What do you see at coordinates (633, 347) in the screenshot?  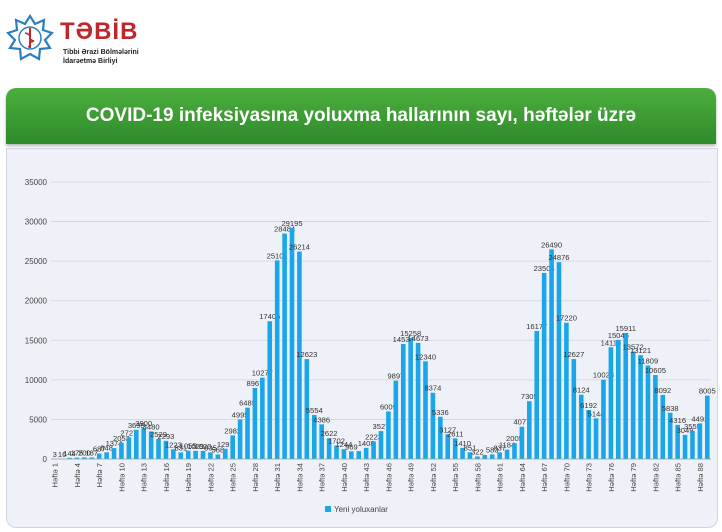 I see `data-label: 13572` at bounding box center [633, 347].